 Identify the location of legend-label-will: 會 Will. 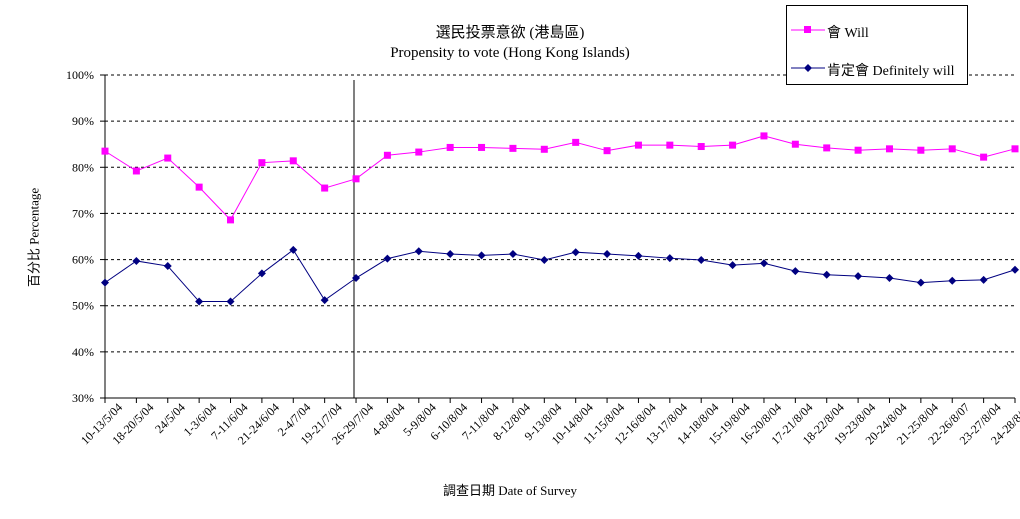
(848, 33).